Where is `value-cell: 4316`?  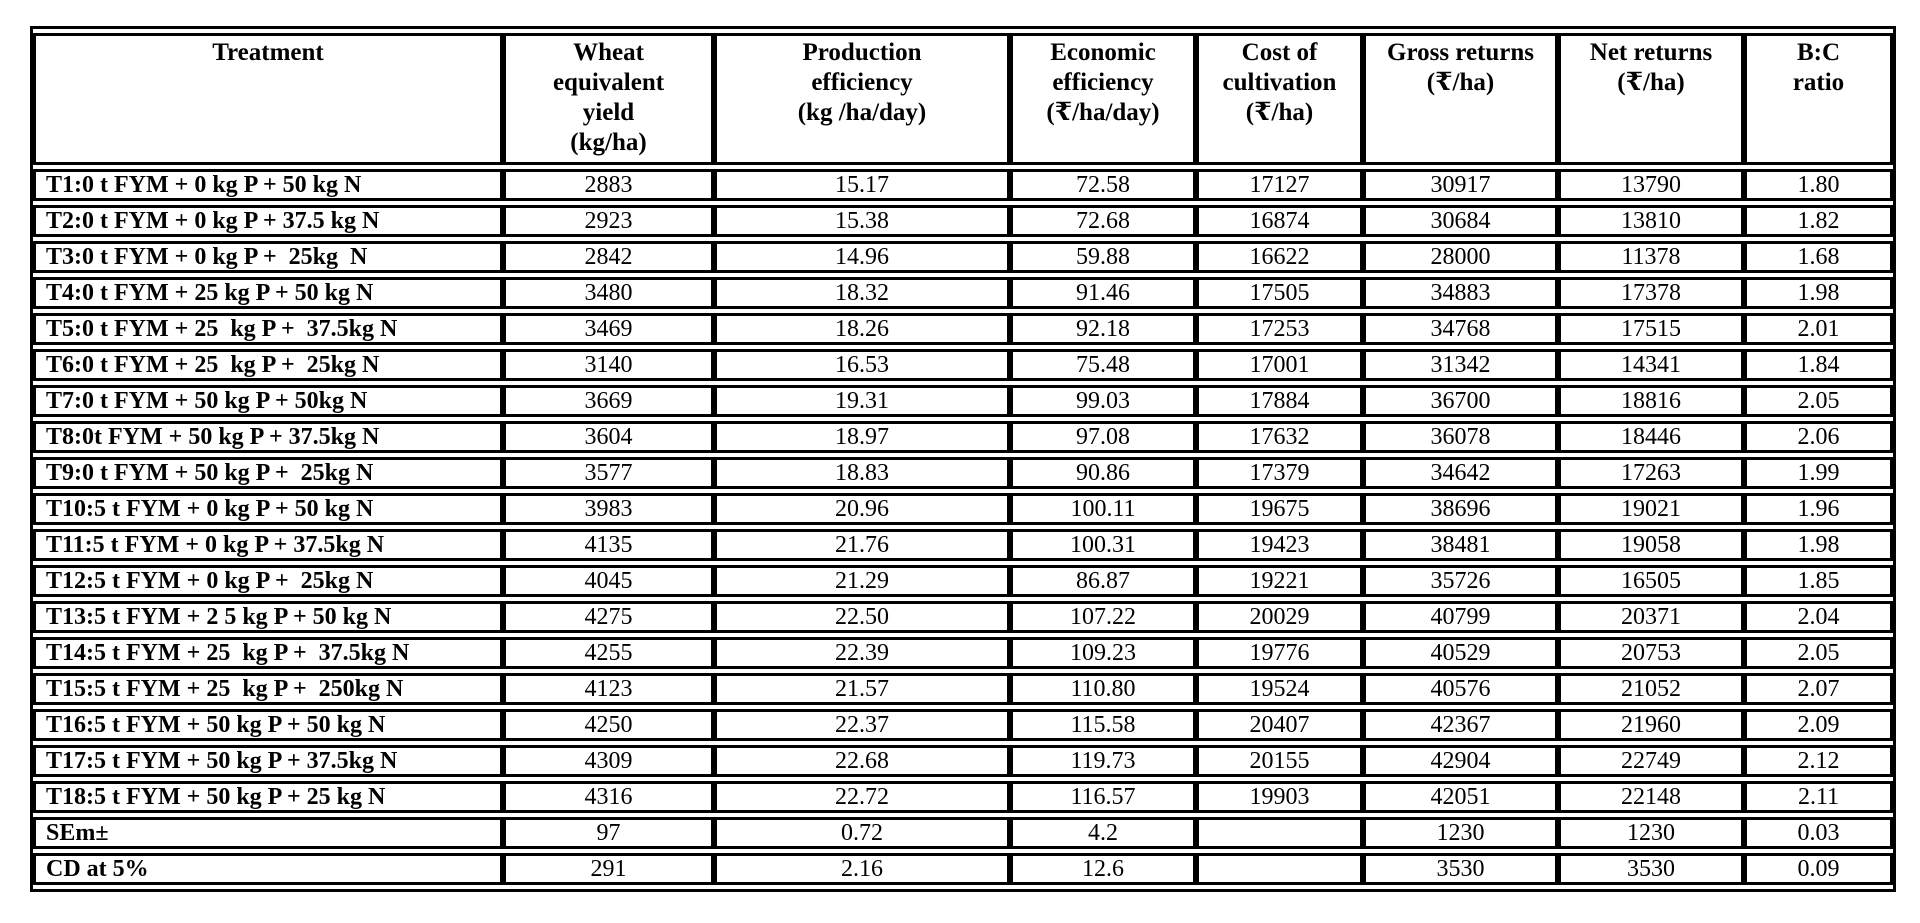
value-cell: 4316 is located at coordinates (608, 797).